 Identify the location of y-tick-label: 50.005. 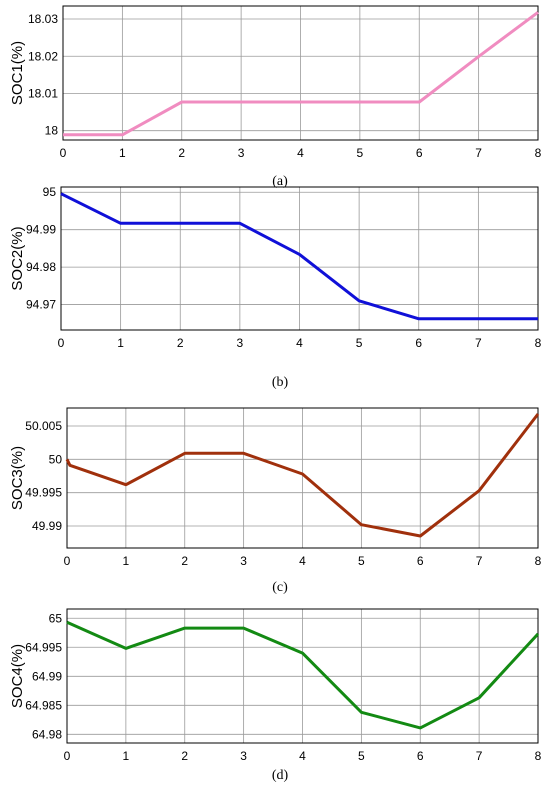
(43, 426).